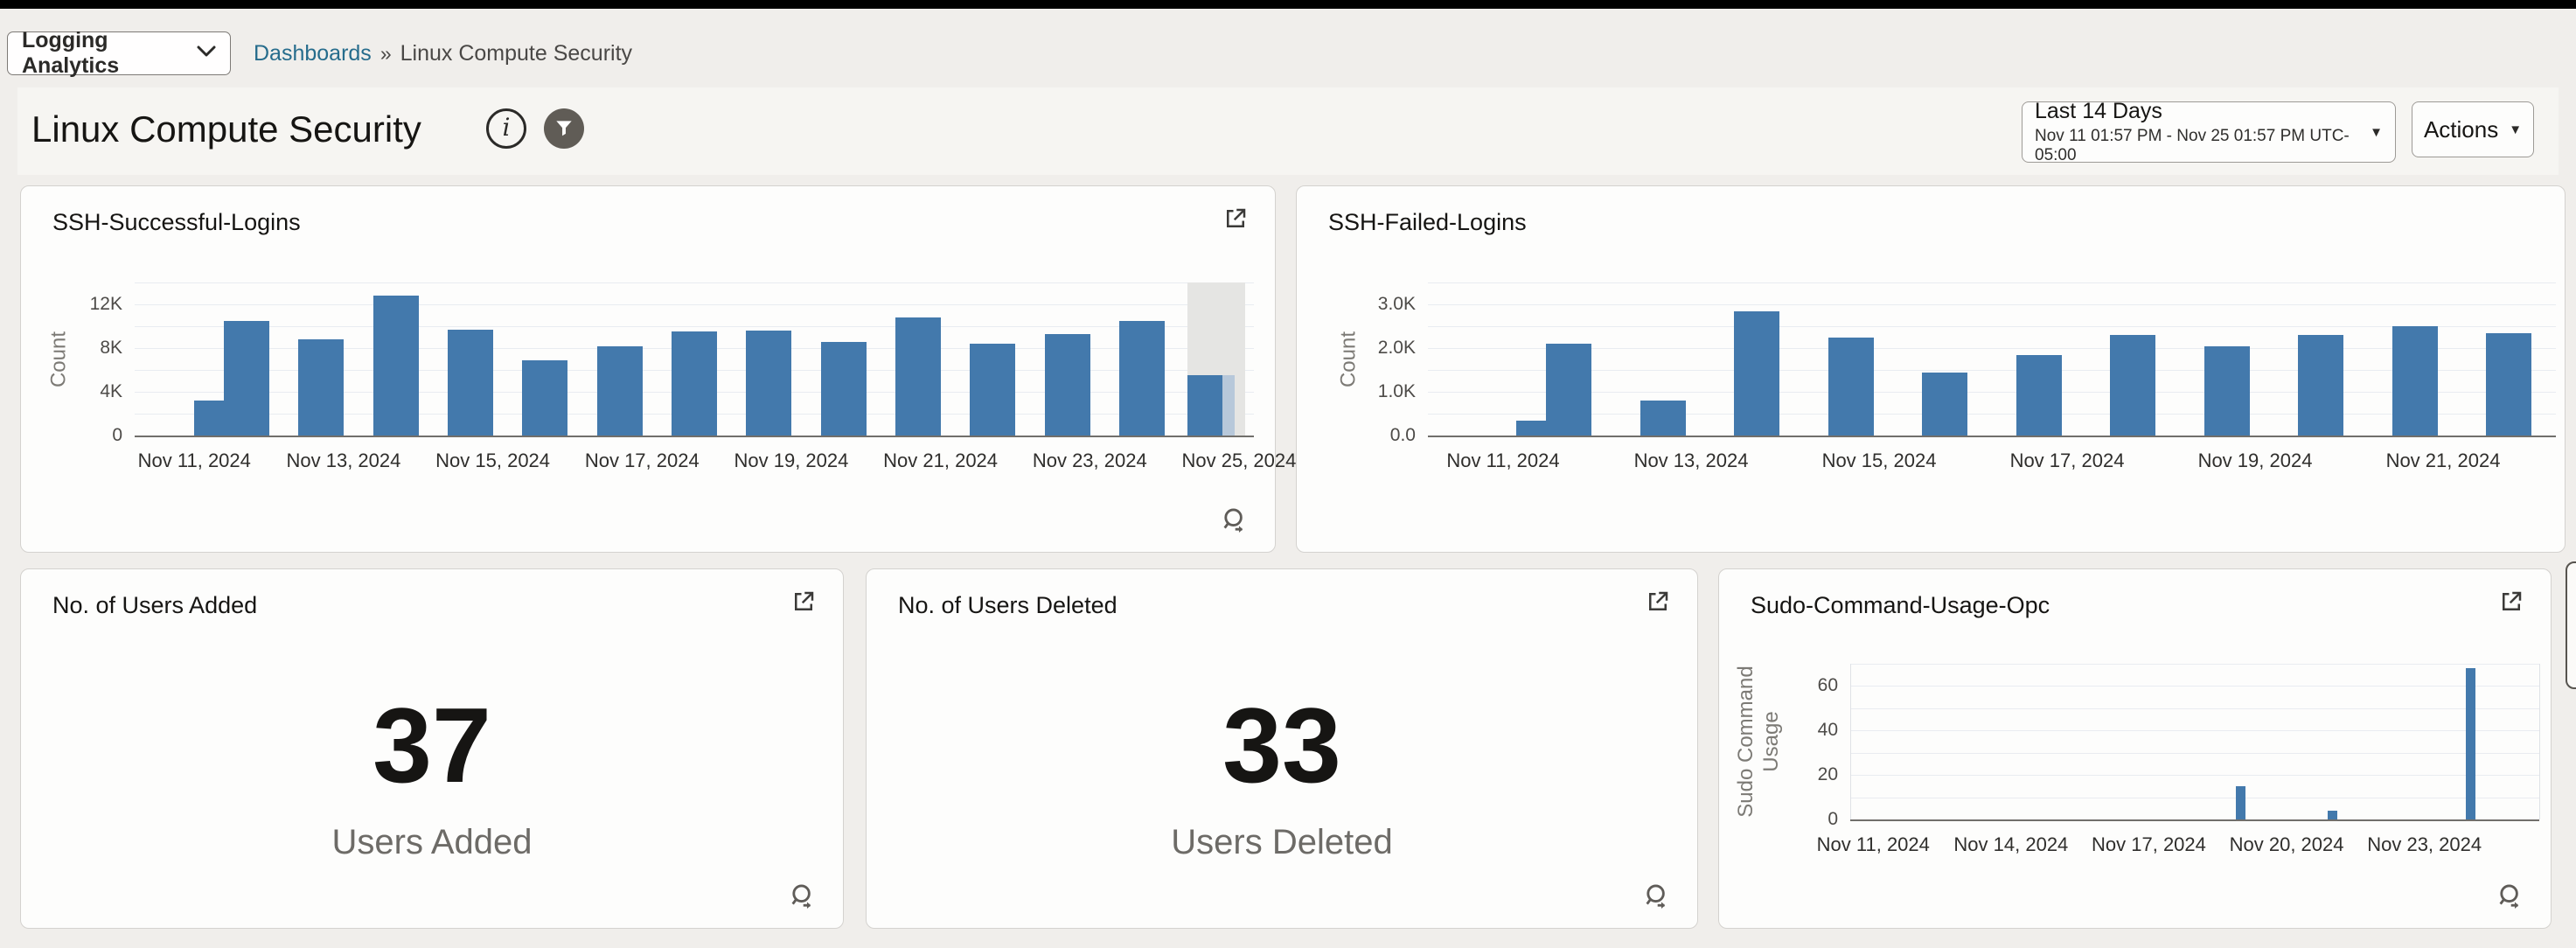  What do you see at coordinates (105, 304) in the screenshot?
I see `y-tick-label: 12K` at bounding box center [105, 304].